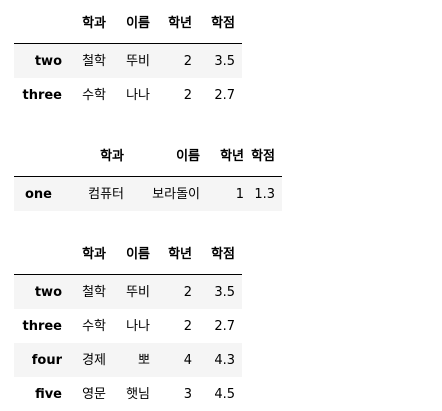 Image resolution: width=442 pixels, height=411 pixels. What do you see at coordinates (187, 360) in the screenshot?
I see `cell-year: 4` at bounding box center [187, 360].